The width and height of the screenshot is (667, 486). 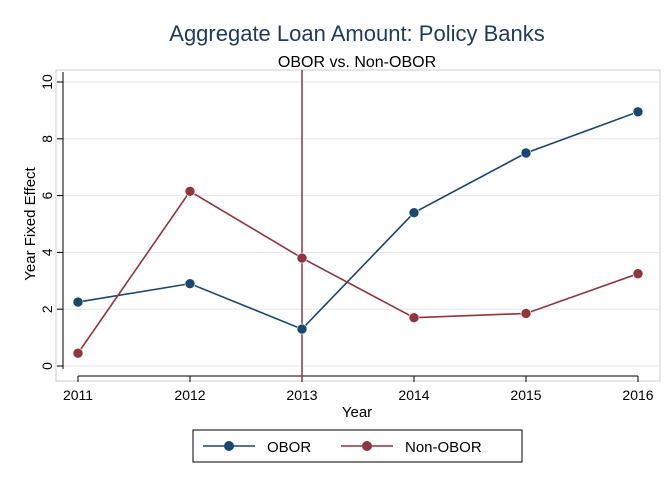 What do you see at coordinates (356, 33) in the screenshot?
I see `chart-title: Aggregate Loan Amount: Policy Banks` at bounding box center [356, 33].